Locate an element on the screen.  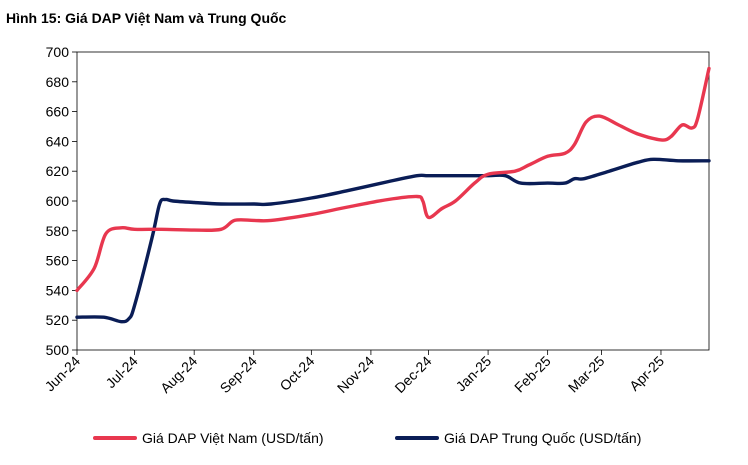
legend-label: Giá DAP Việt Nam (USD/tấn) is located at coordinates (233, 438).